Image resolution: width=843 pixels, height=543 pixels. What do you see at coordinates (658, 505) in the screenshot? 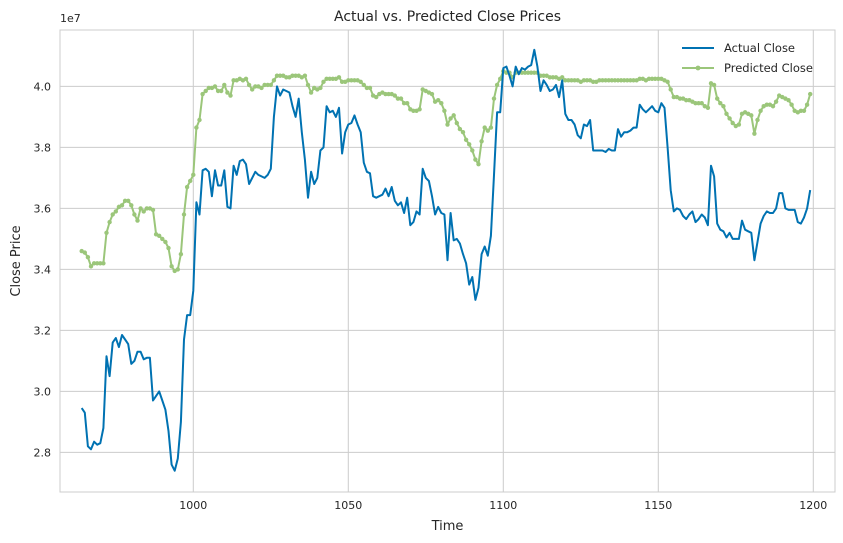
I see `x-tick-label: 1150` at bounding box center [658, 505].